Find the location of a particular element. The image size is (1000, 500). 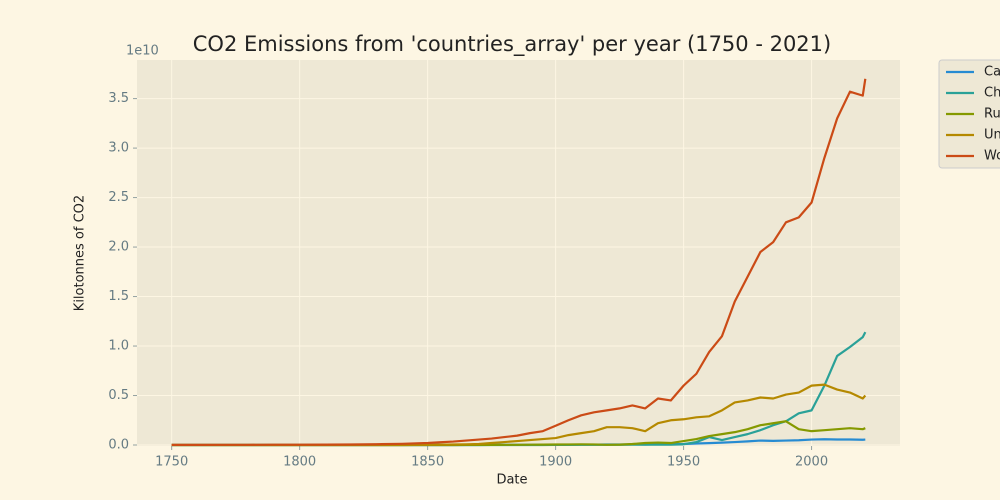

y-tick-label: 1.5 is located at coordinates (118, 296).